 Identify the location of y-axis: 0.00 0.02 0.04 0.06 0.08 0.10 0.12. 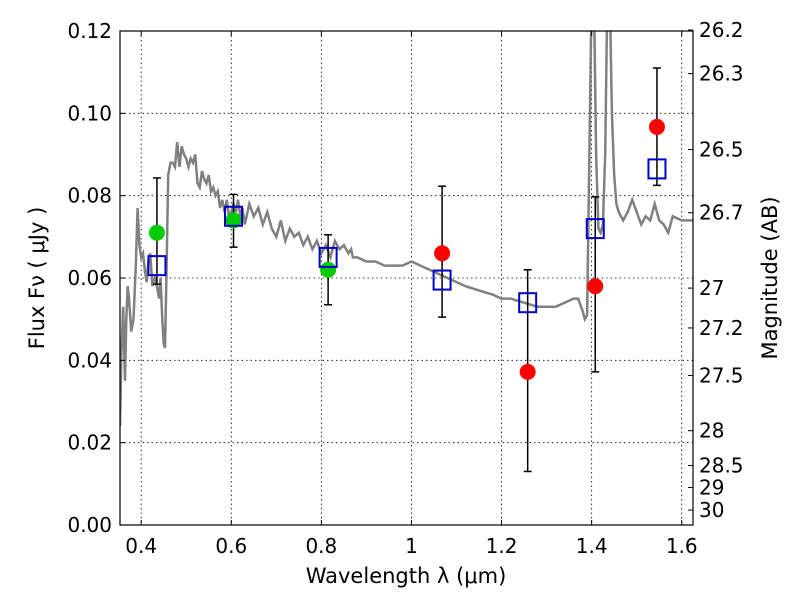
(96, 278).